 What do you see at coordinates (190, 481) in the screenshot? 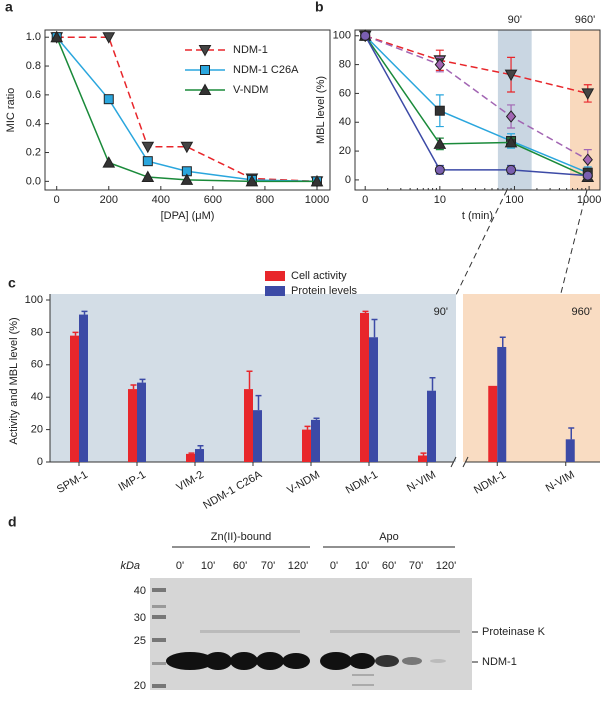
I see `x-tick-label: VIM-2` at bounding box center [190, 481].